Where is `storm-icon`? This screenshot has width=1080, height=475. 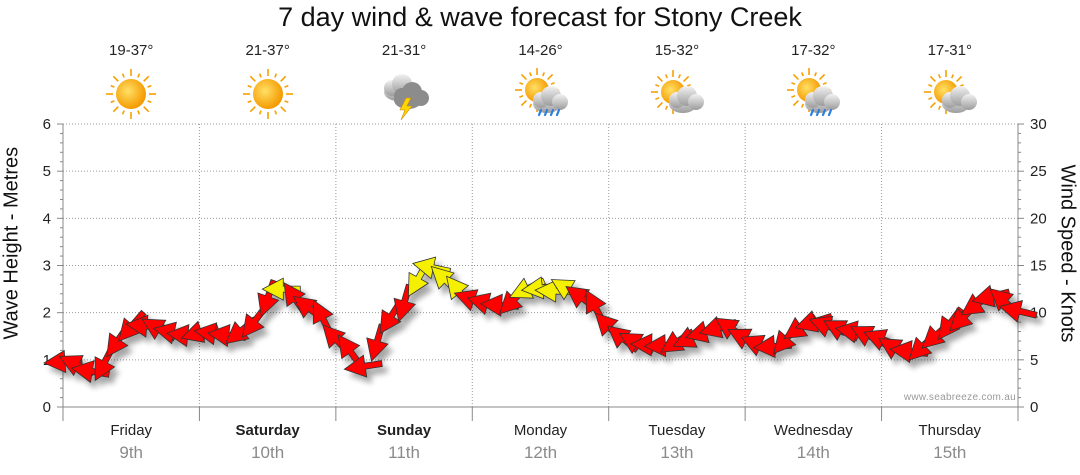 storm-icon is located at coordinates (404, 94).